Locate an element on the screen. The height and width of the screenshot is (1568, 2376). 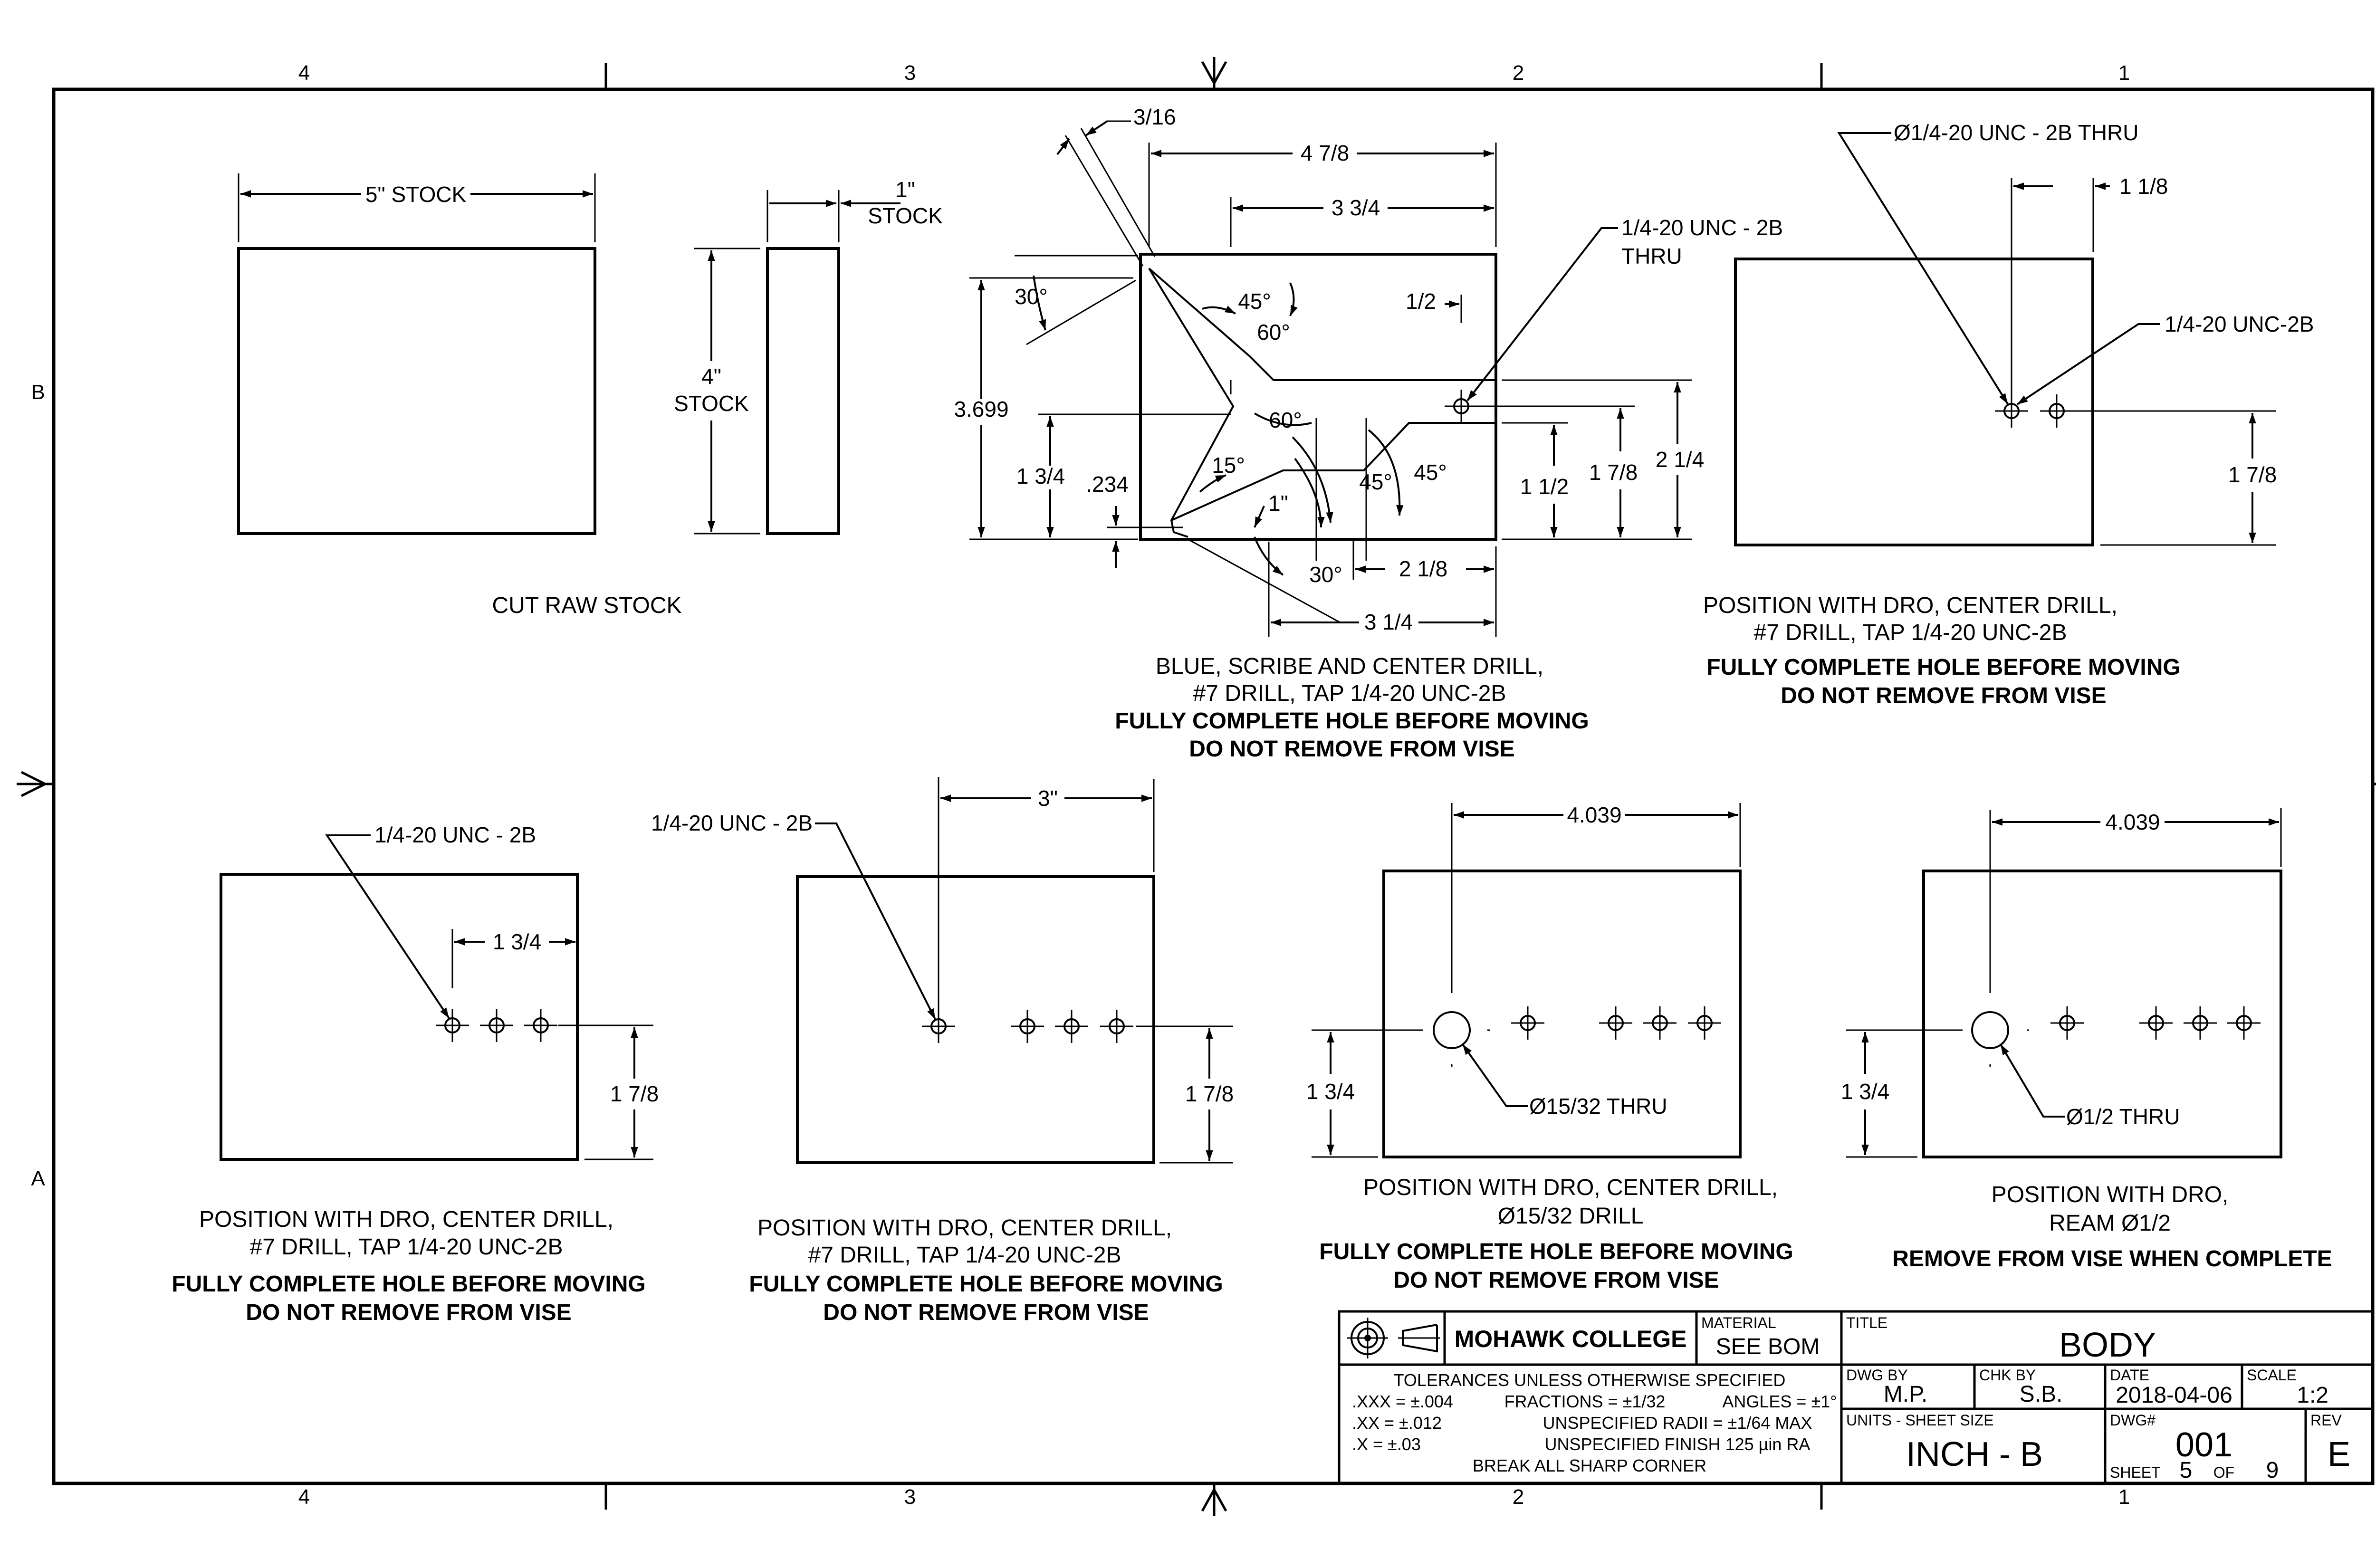
dim-1-7-8-v5: 1 7/8 is located at coordinates (1209, 1093).